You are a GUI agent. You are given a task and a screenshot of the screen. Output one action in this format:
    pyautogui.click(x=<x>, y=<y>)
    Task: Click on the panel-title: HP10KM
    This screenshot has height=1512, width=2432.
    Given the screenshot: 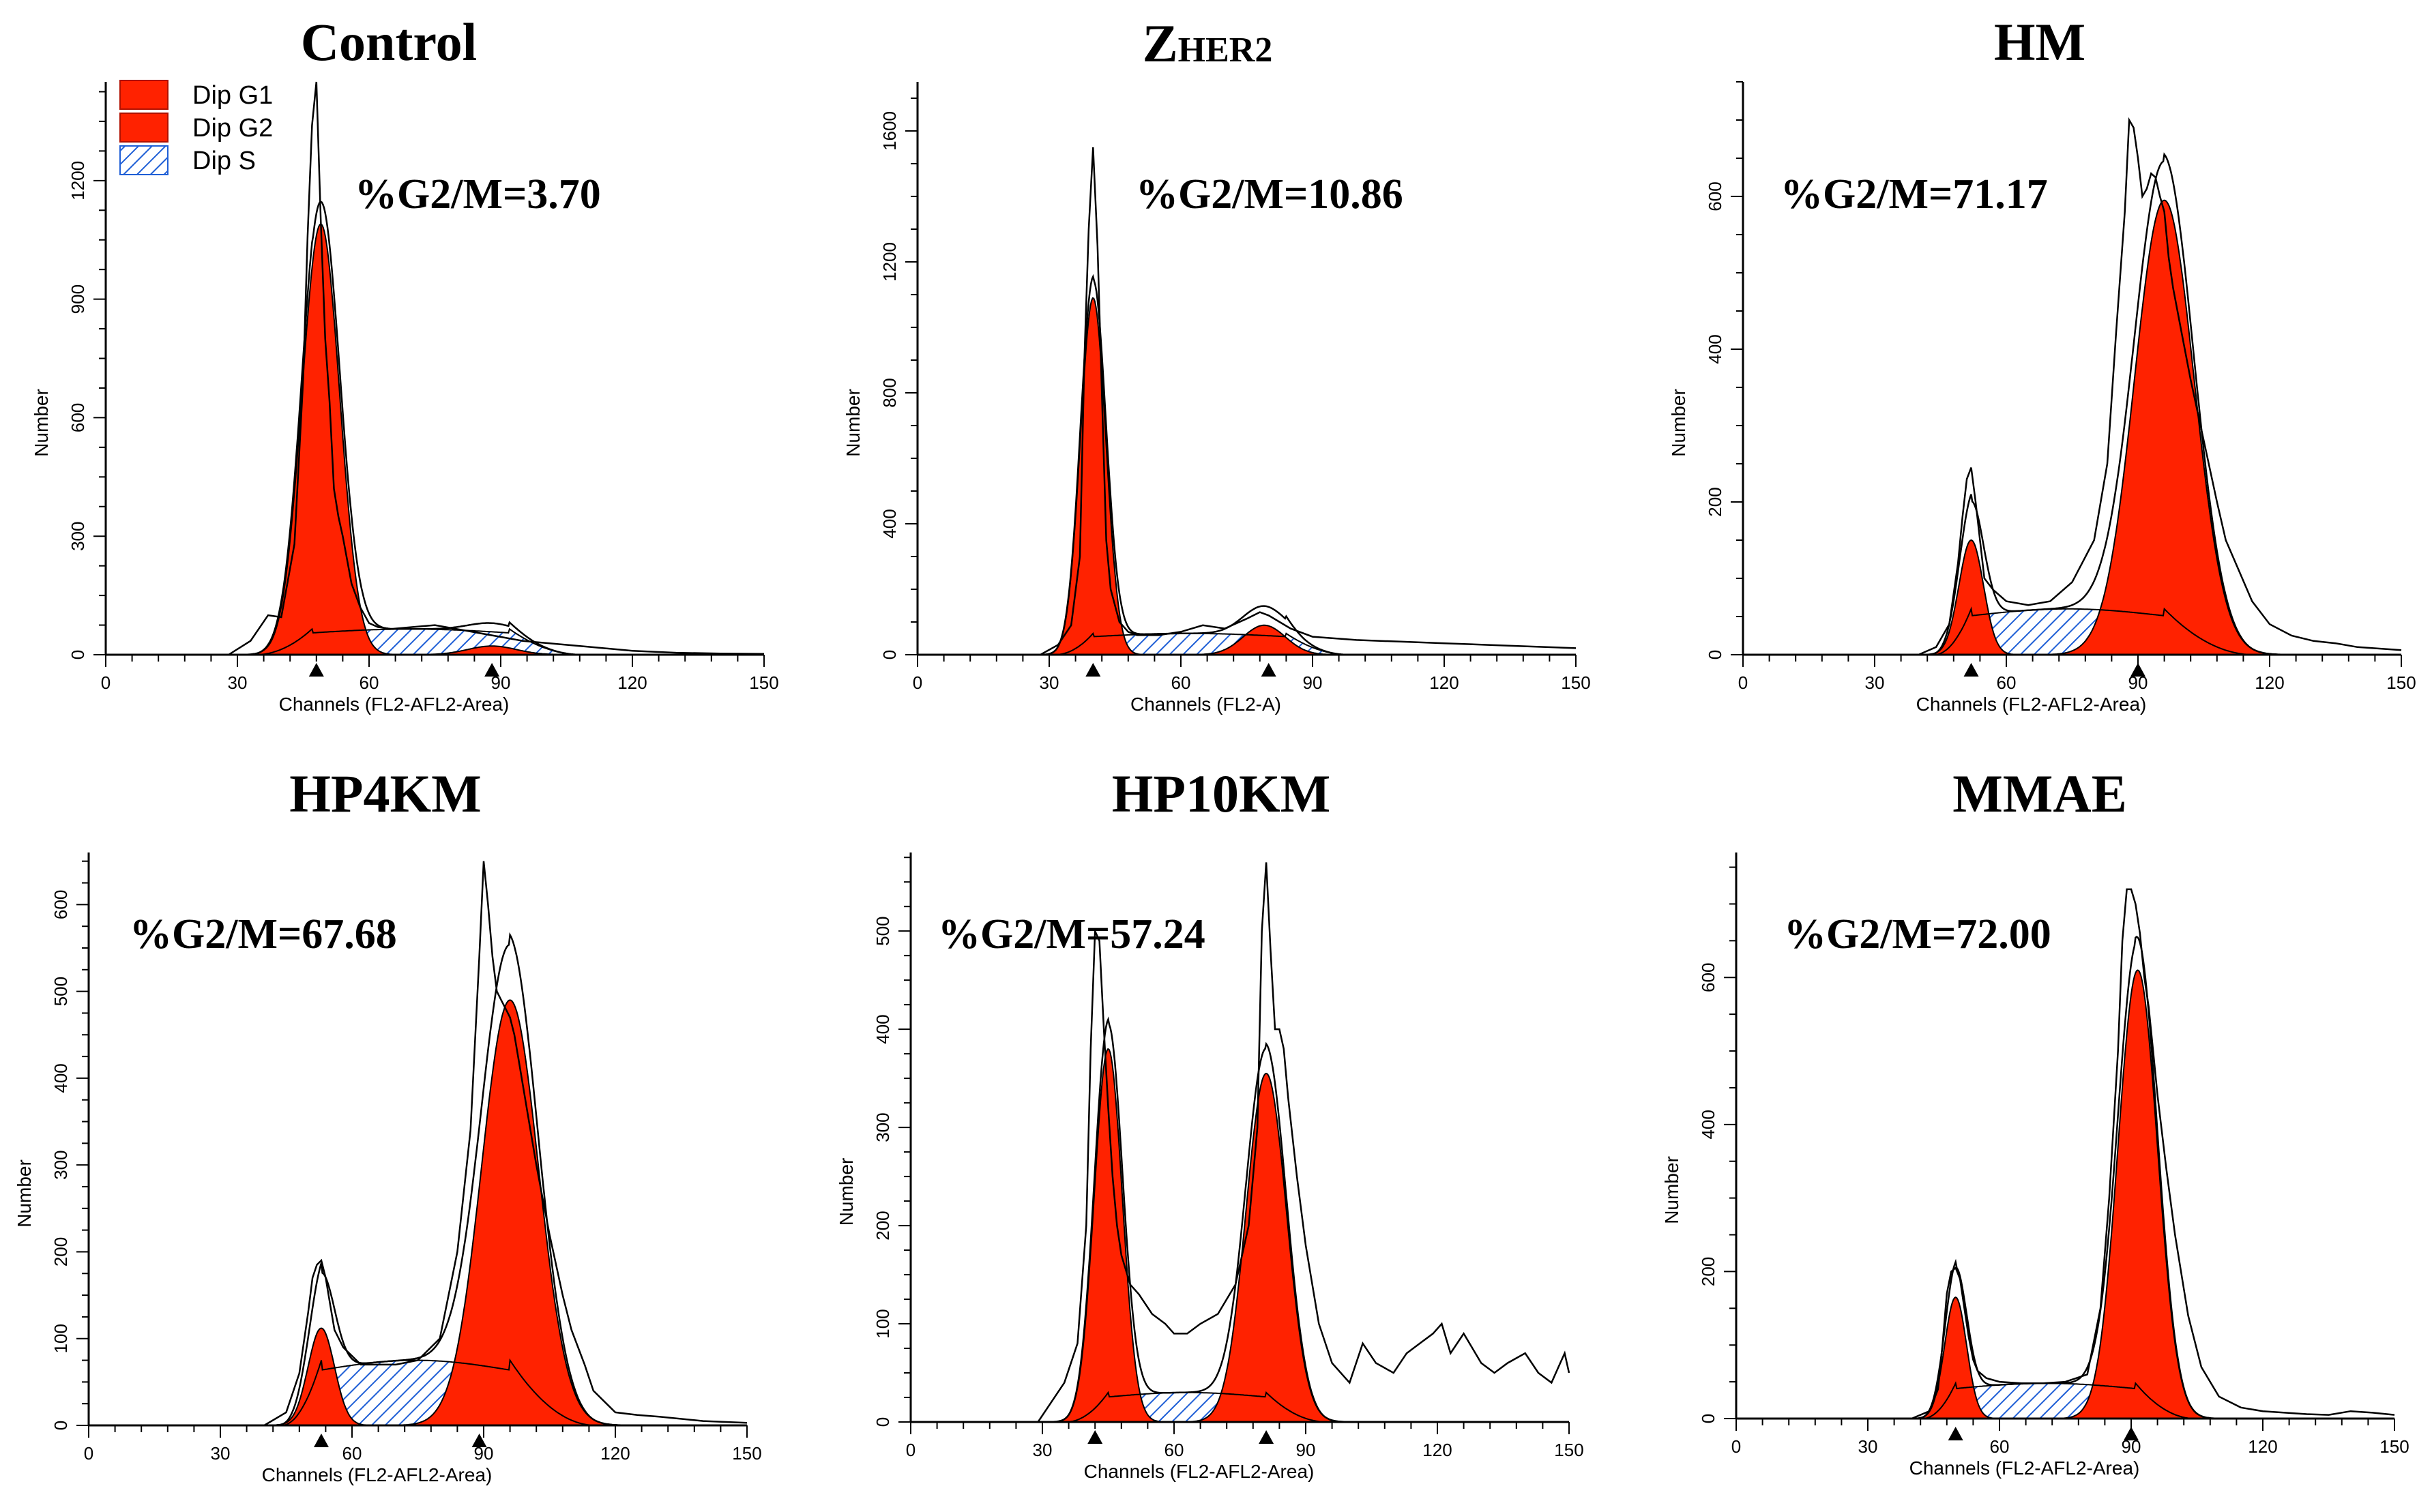 What is the action you would take?
    pyautogui.click(x=1221, y=793)
    